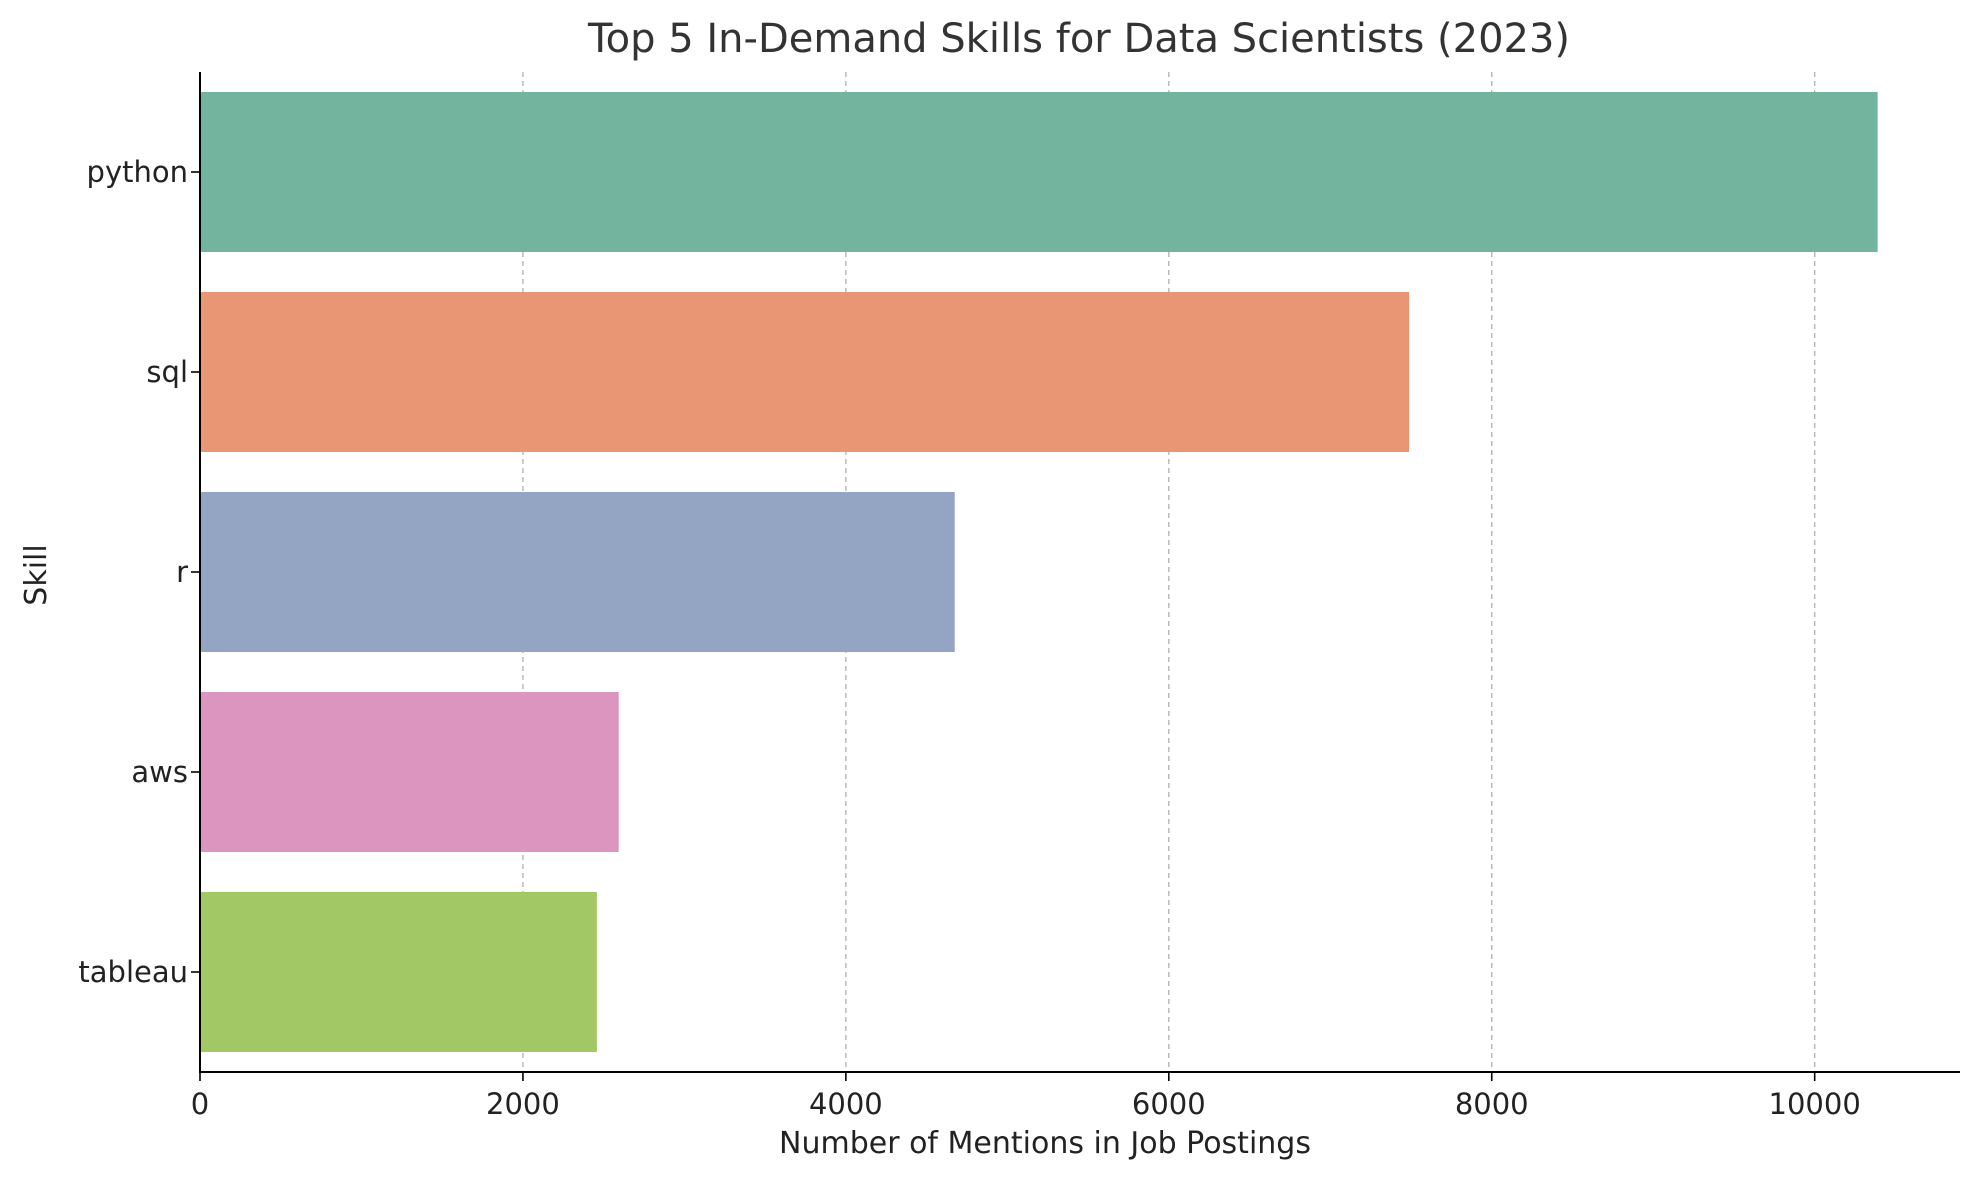 This screenshot has width=1979, height=1180. What do you see at coordinates (182, 572) in the screenshot?
I see `y-tick-label-r: r` at bounding box center [182, 572].